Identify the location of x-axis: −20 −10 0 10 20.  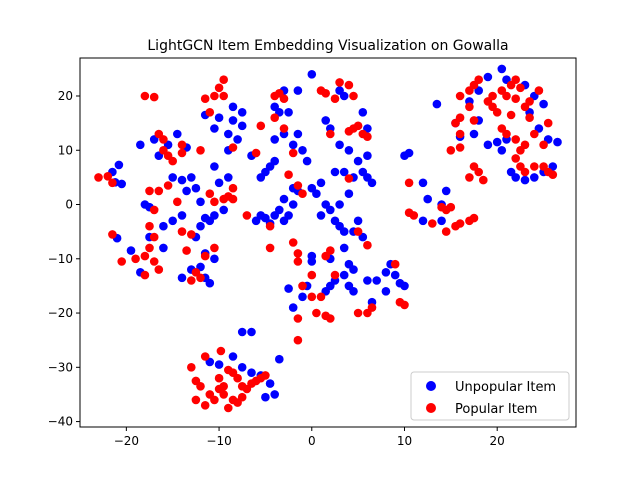
(309, 437).